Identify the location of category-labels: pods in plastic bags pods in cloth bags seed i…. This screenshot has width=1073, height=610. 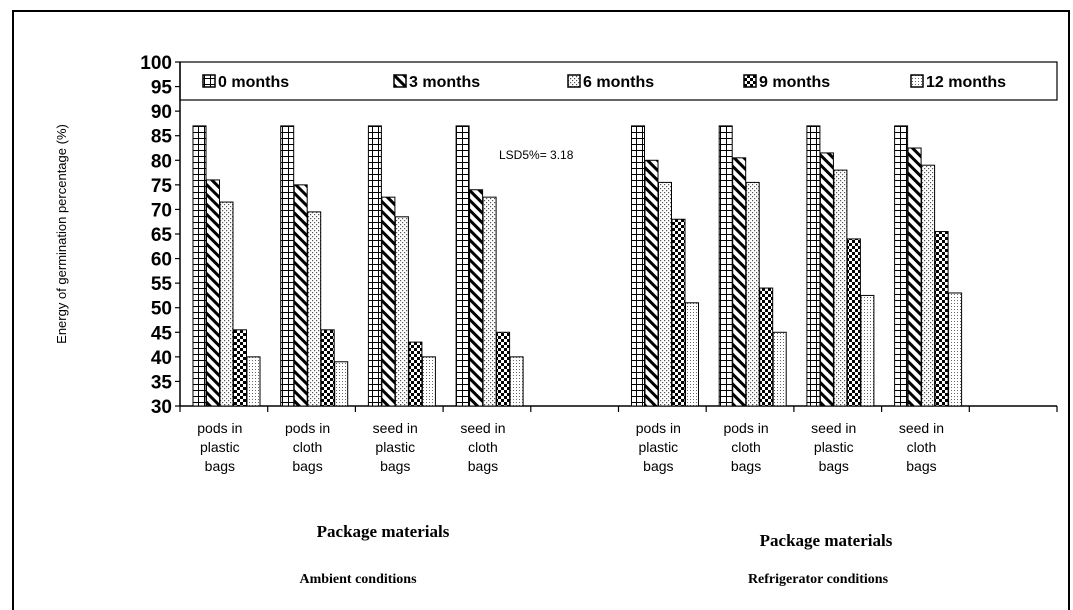
(570, 447).